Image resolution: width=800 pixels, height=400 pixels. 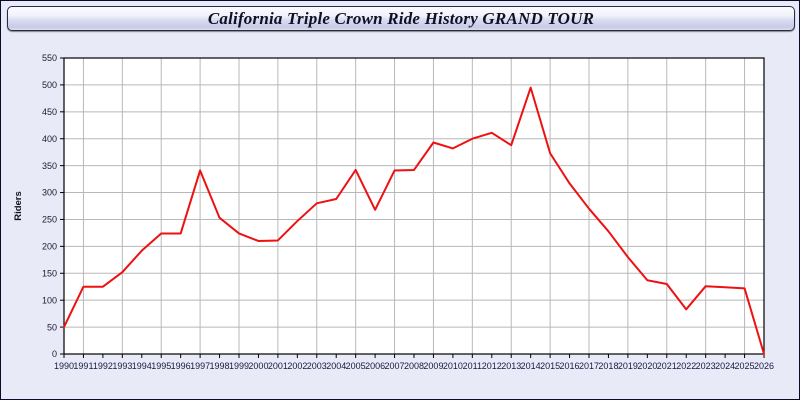 I want to click on svg-text: 250, so click(x=49, y=220).